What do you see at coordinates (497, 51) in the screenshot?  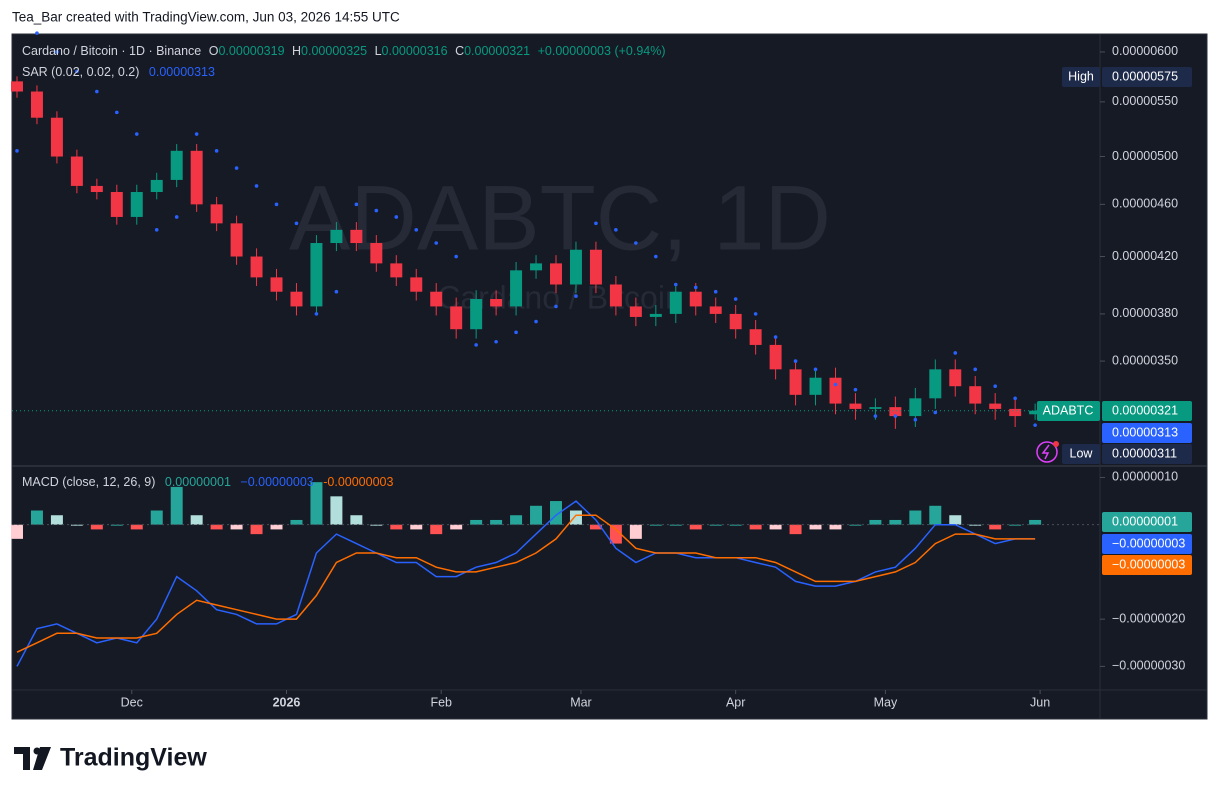 I see `c-value: 0.00000321` at bounding box center [497, 51].